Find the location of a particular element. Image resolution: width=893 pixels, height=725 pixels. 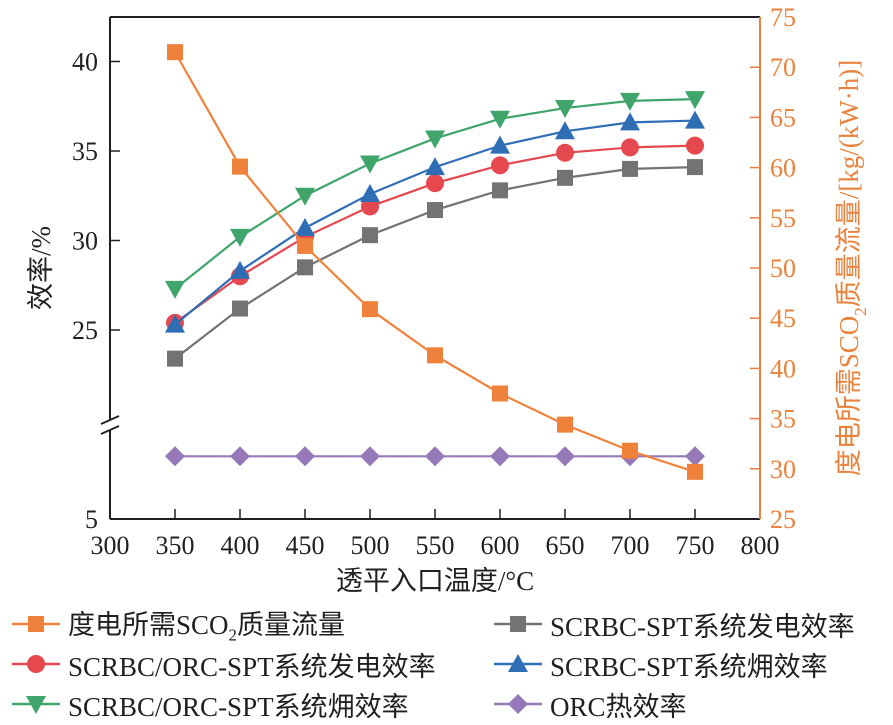

legend-item-scrbc-power: SCRBC-SPT系统发电效率 is located at coordinates (672, 624).